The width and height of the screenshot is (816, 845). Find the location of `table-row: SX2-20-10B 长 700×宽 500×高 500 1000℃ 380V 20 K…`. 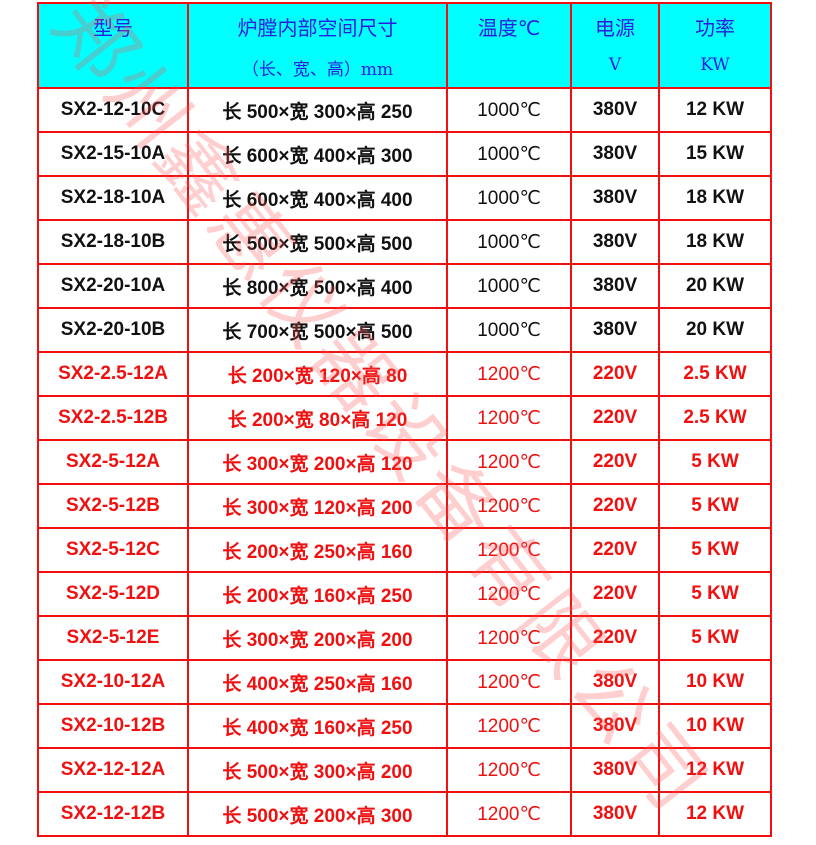

table-row: SX2-20-10B 长 700×宽 500×高 500 1000℃ 380V 20 K… is located at coordinates (404, 330).